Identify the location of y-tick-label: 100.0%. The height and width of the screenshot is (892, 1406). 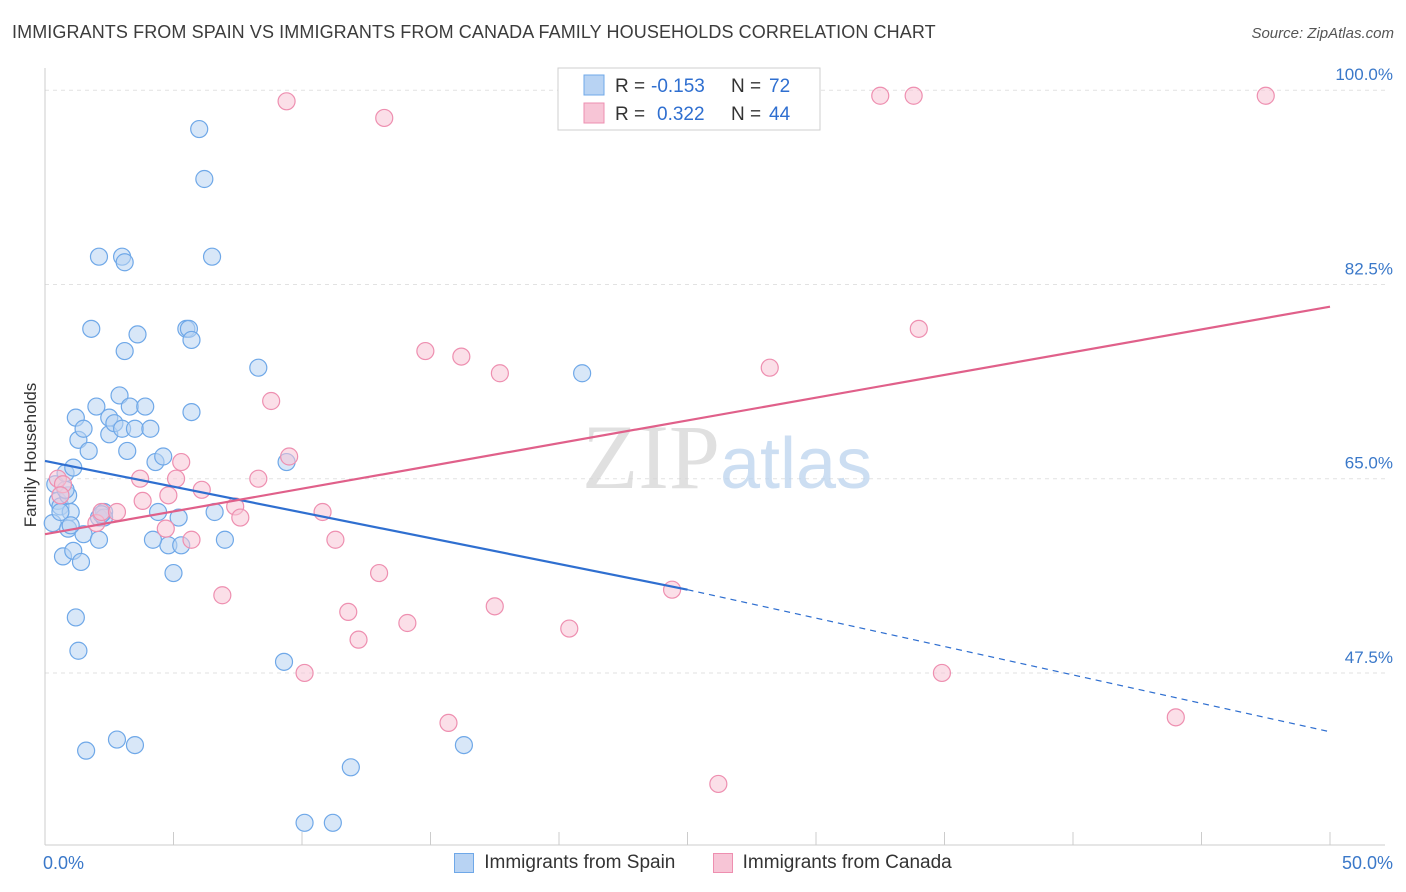
(1364, 74).